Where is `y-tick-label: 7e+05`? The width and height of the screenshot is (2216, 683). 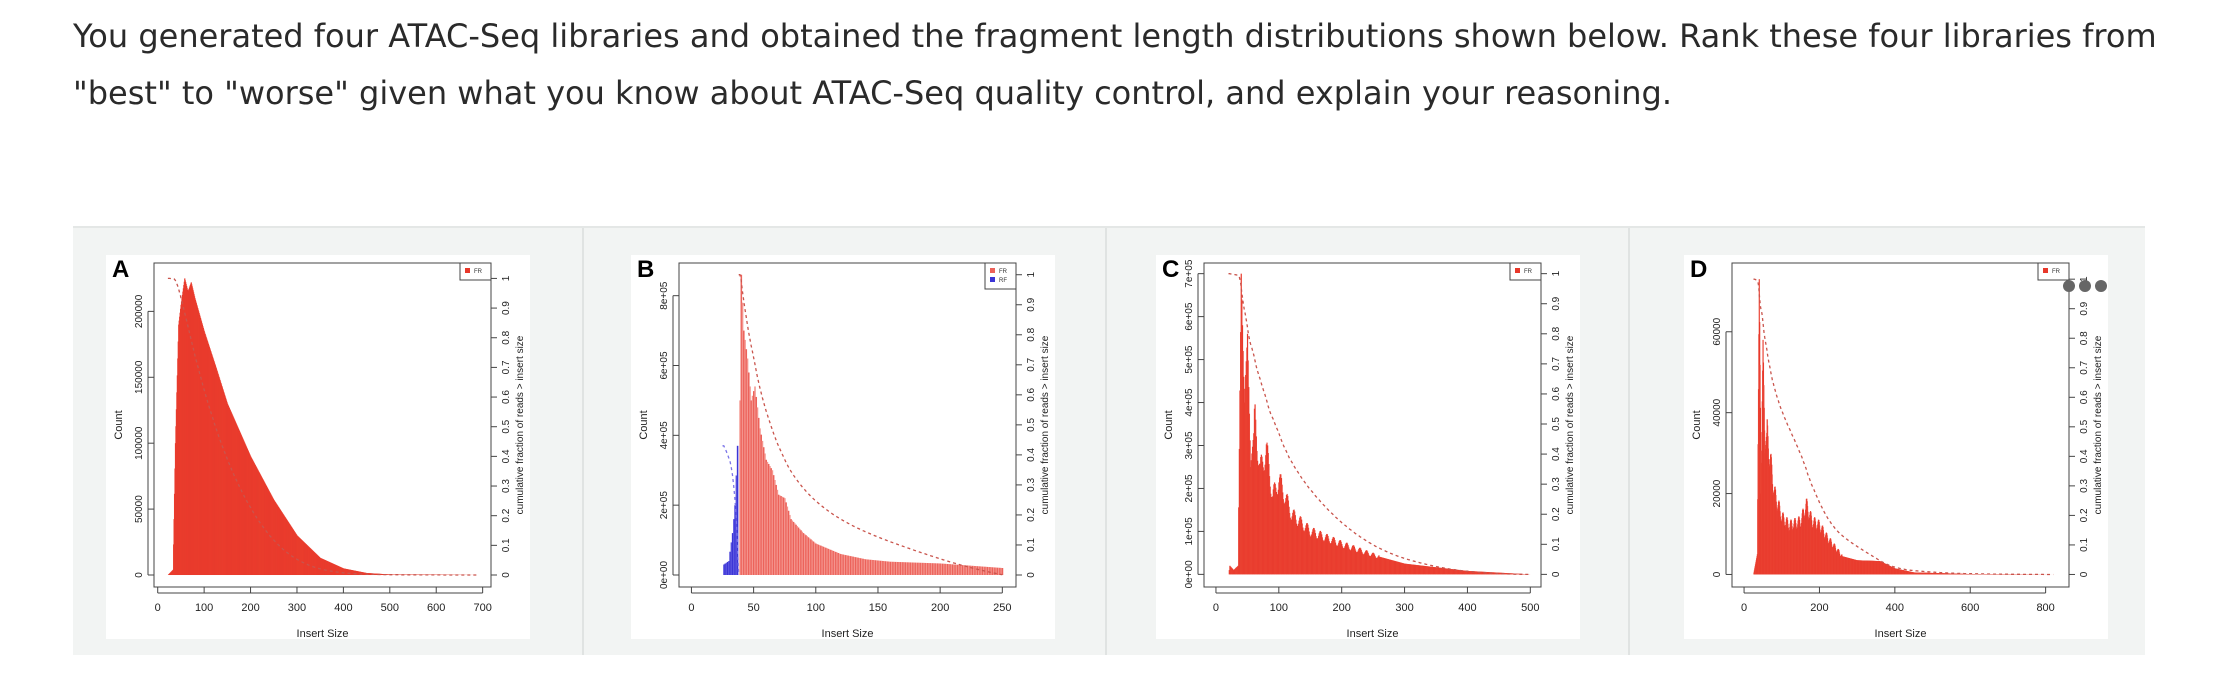 y-tick-label: 7e+05 is located at coordinates (1189, 273).